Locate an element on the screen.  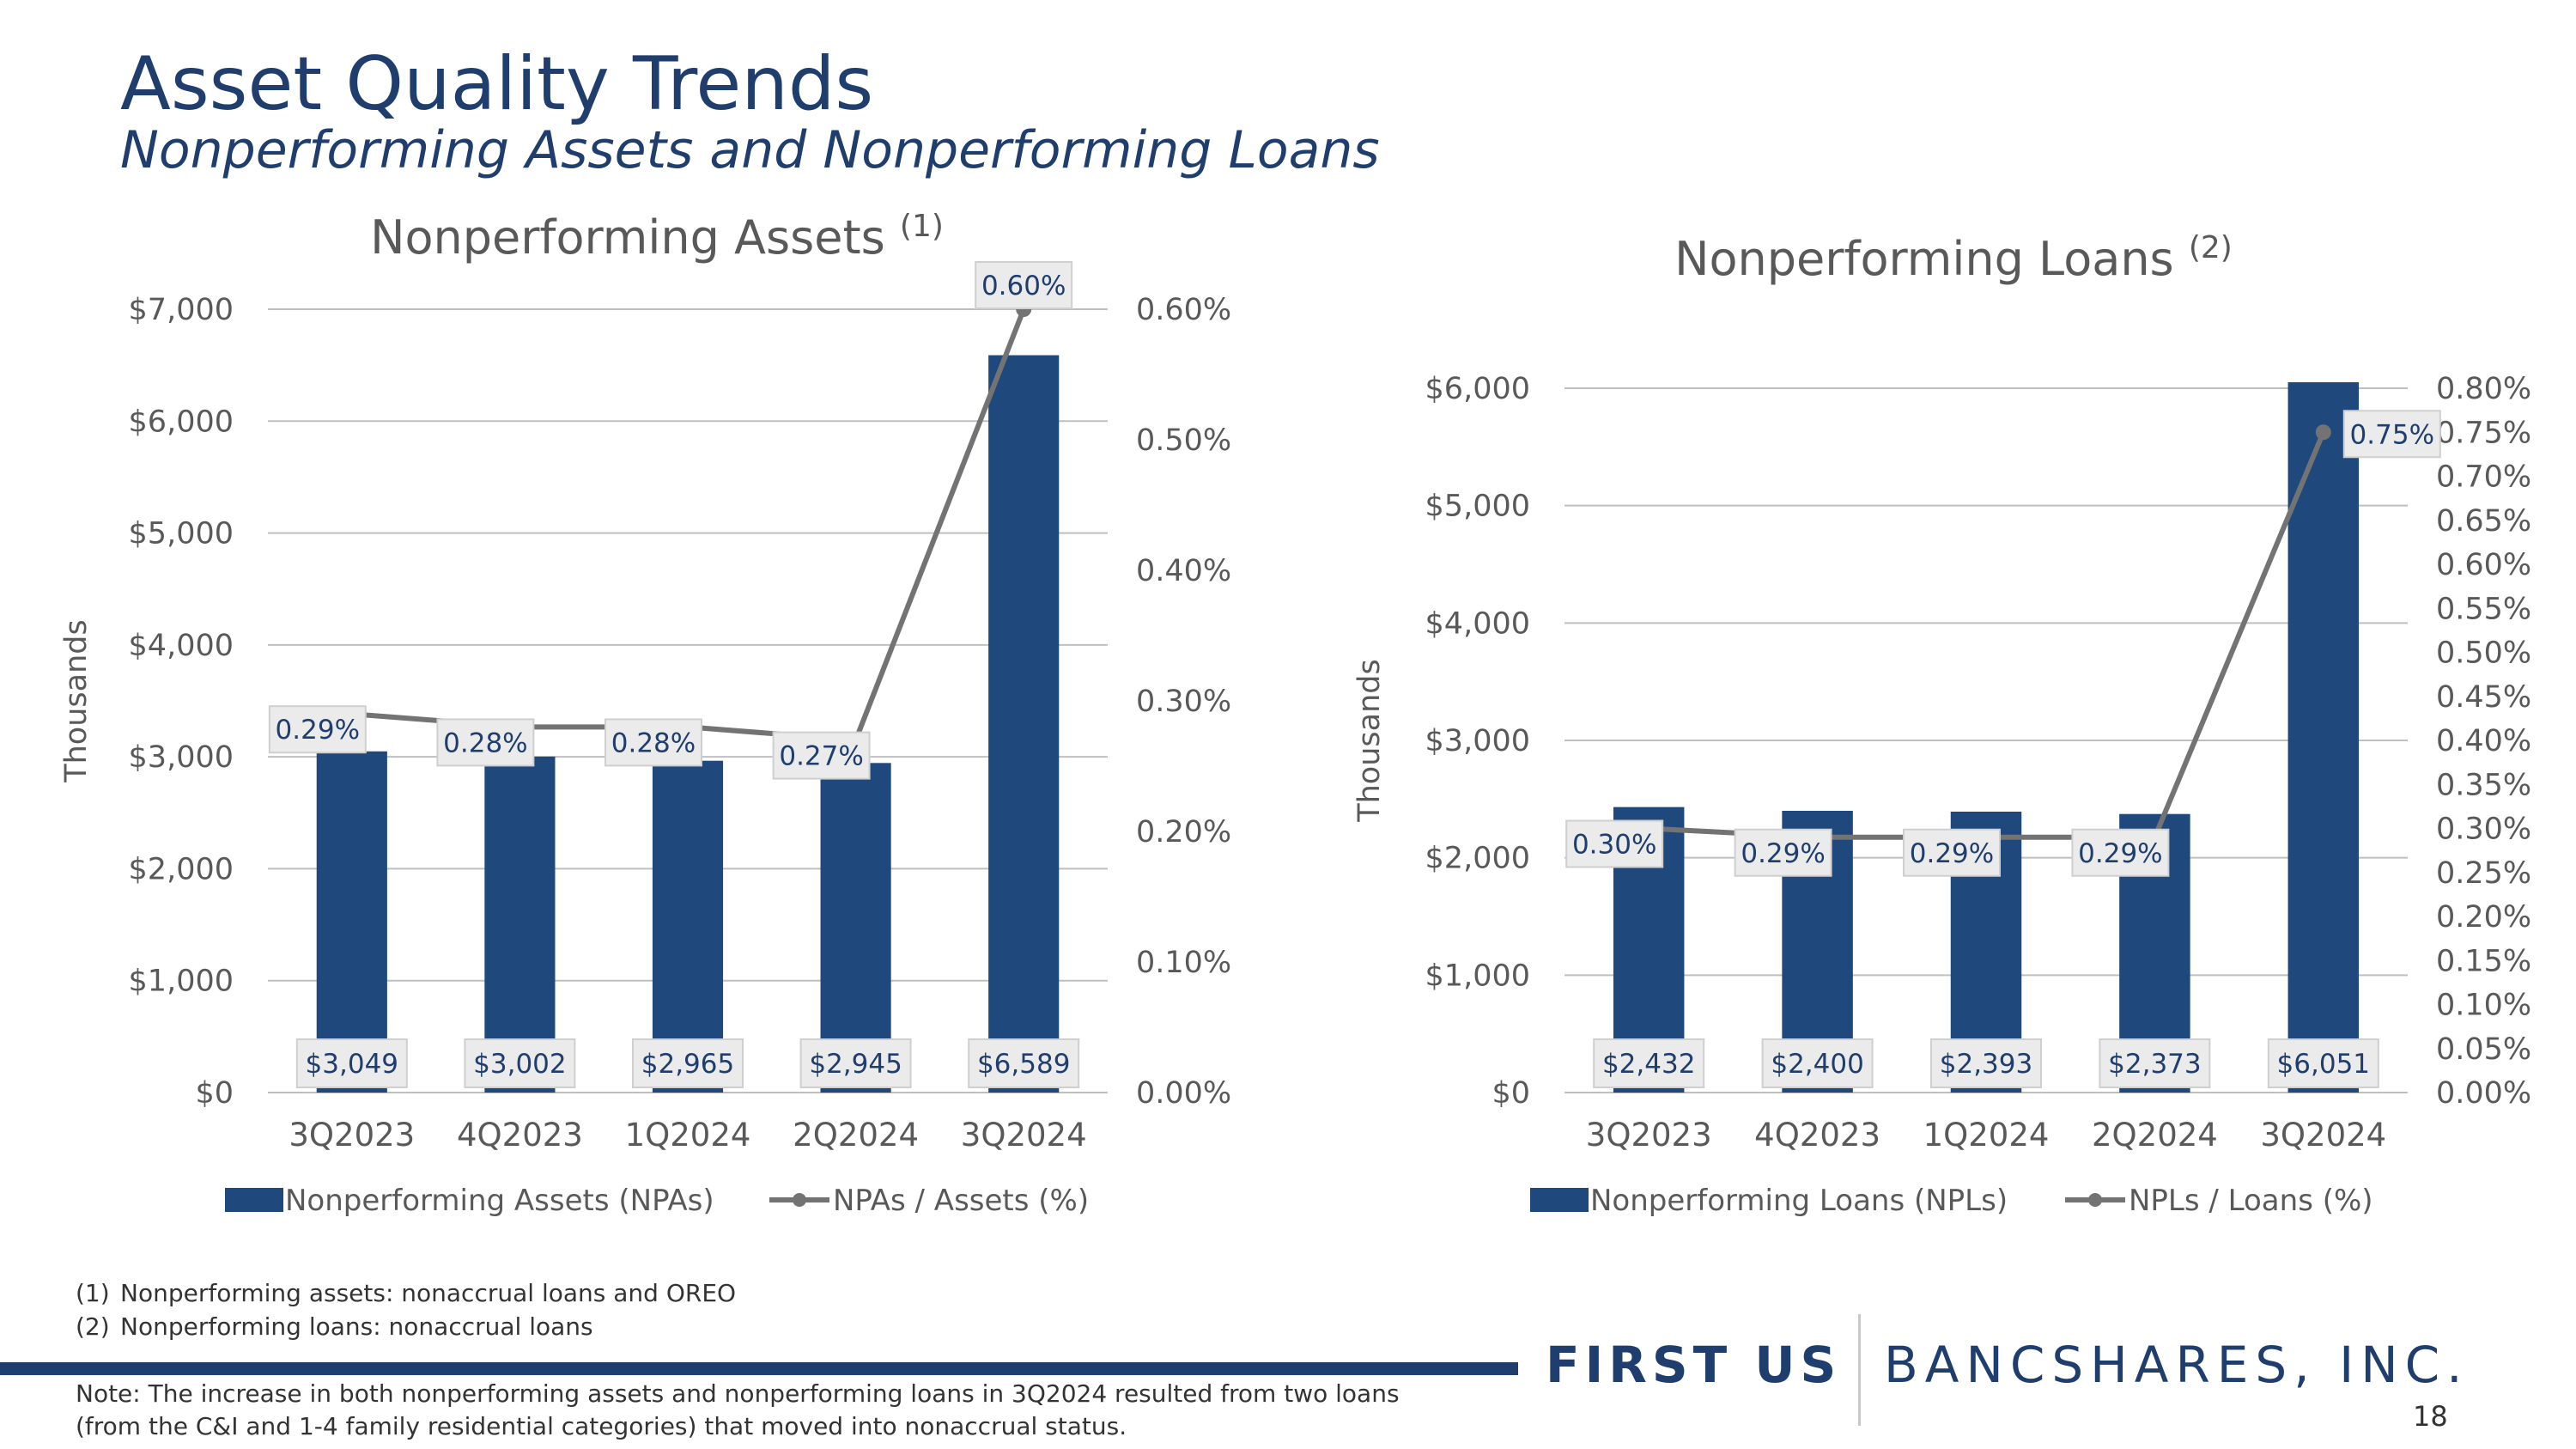
npa-bar-data-label: $3,002 is located at coordinates (519, 1064).